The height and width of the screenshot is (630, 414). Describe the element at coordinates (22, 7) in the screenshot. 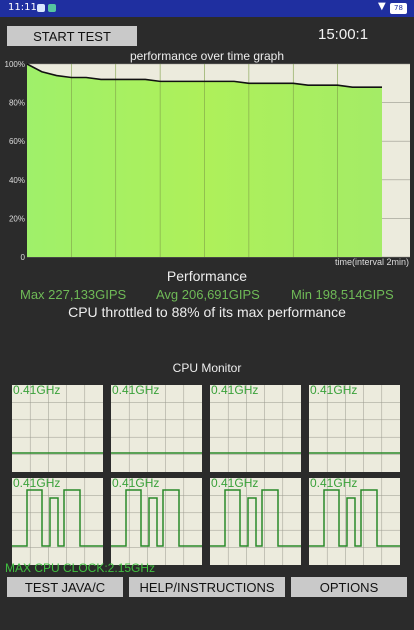

I see `status-time: 11:11` at that location.